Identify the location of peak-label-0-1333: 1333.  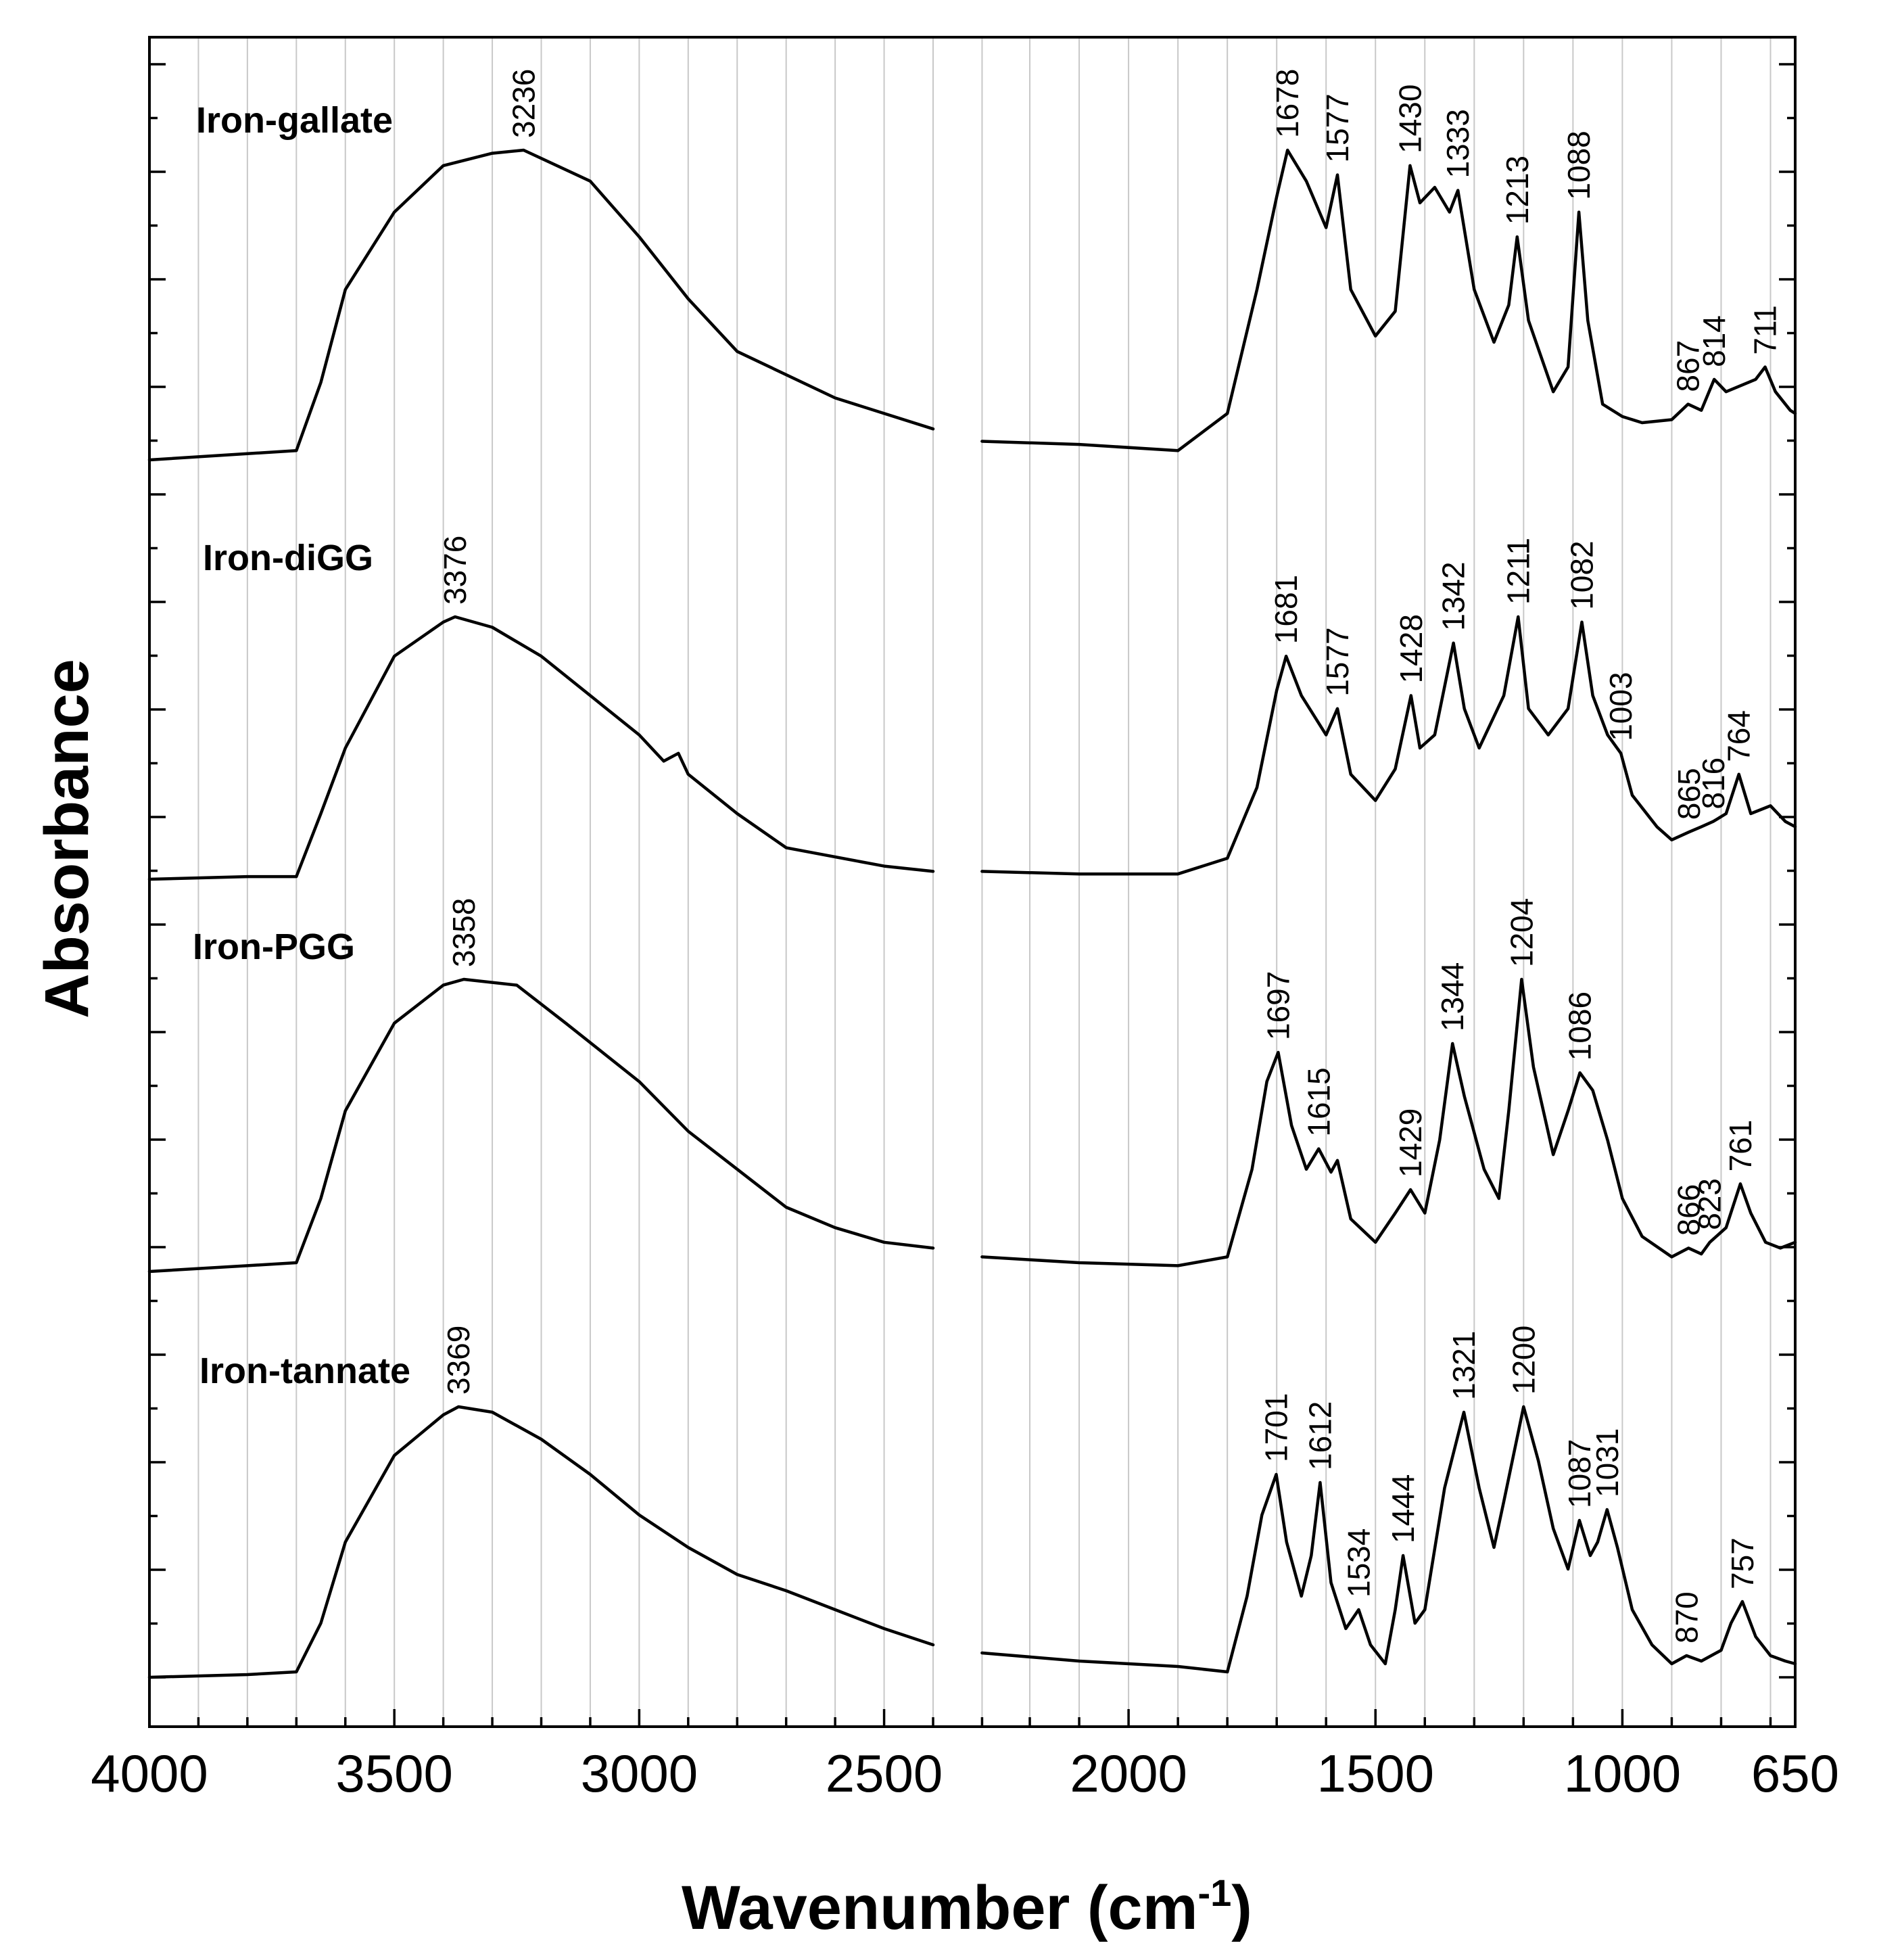
(1457, 143).